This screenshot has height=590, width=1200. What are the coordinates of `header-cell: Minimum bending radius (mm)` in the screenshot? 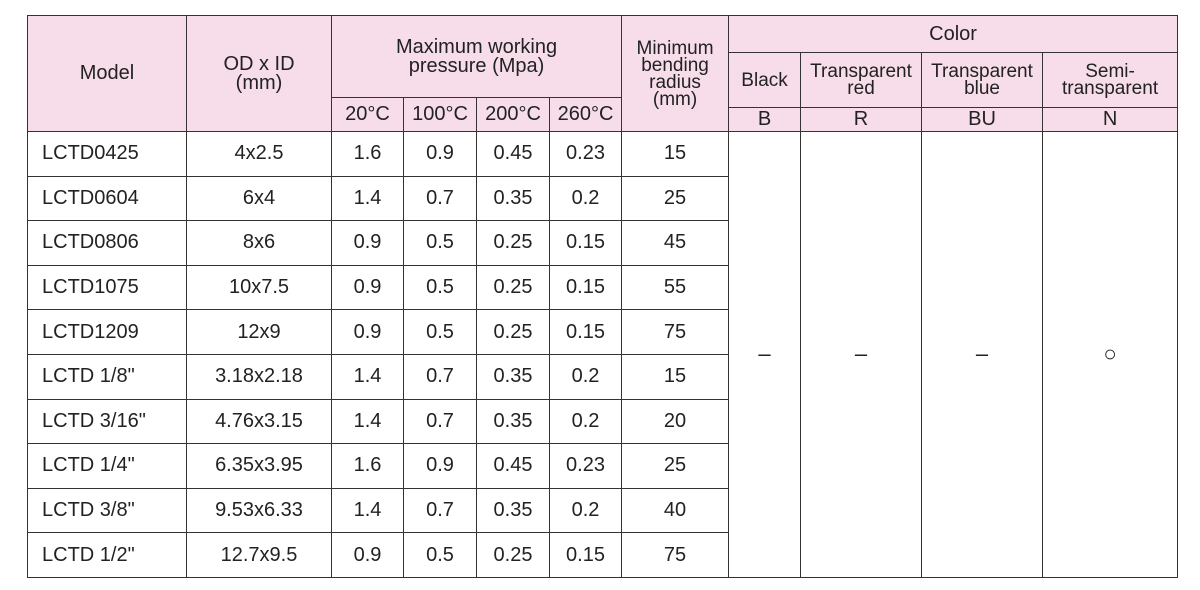 It's located at (675, 73).